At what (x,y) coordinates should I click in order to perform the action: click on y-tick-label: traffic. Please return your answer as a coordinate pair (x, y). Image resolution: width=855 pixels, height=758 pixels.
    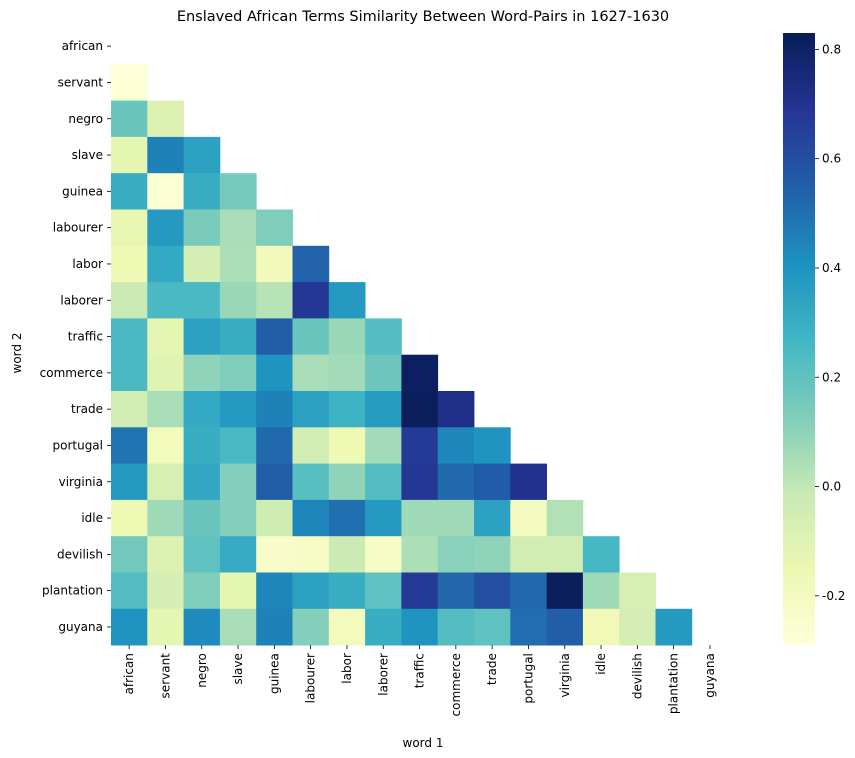
    Looking at the image, I should click on (85, 337).